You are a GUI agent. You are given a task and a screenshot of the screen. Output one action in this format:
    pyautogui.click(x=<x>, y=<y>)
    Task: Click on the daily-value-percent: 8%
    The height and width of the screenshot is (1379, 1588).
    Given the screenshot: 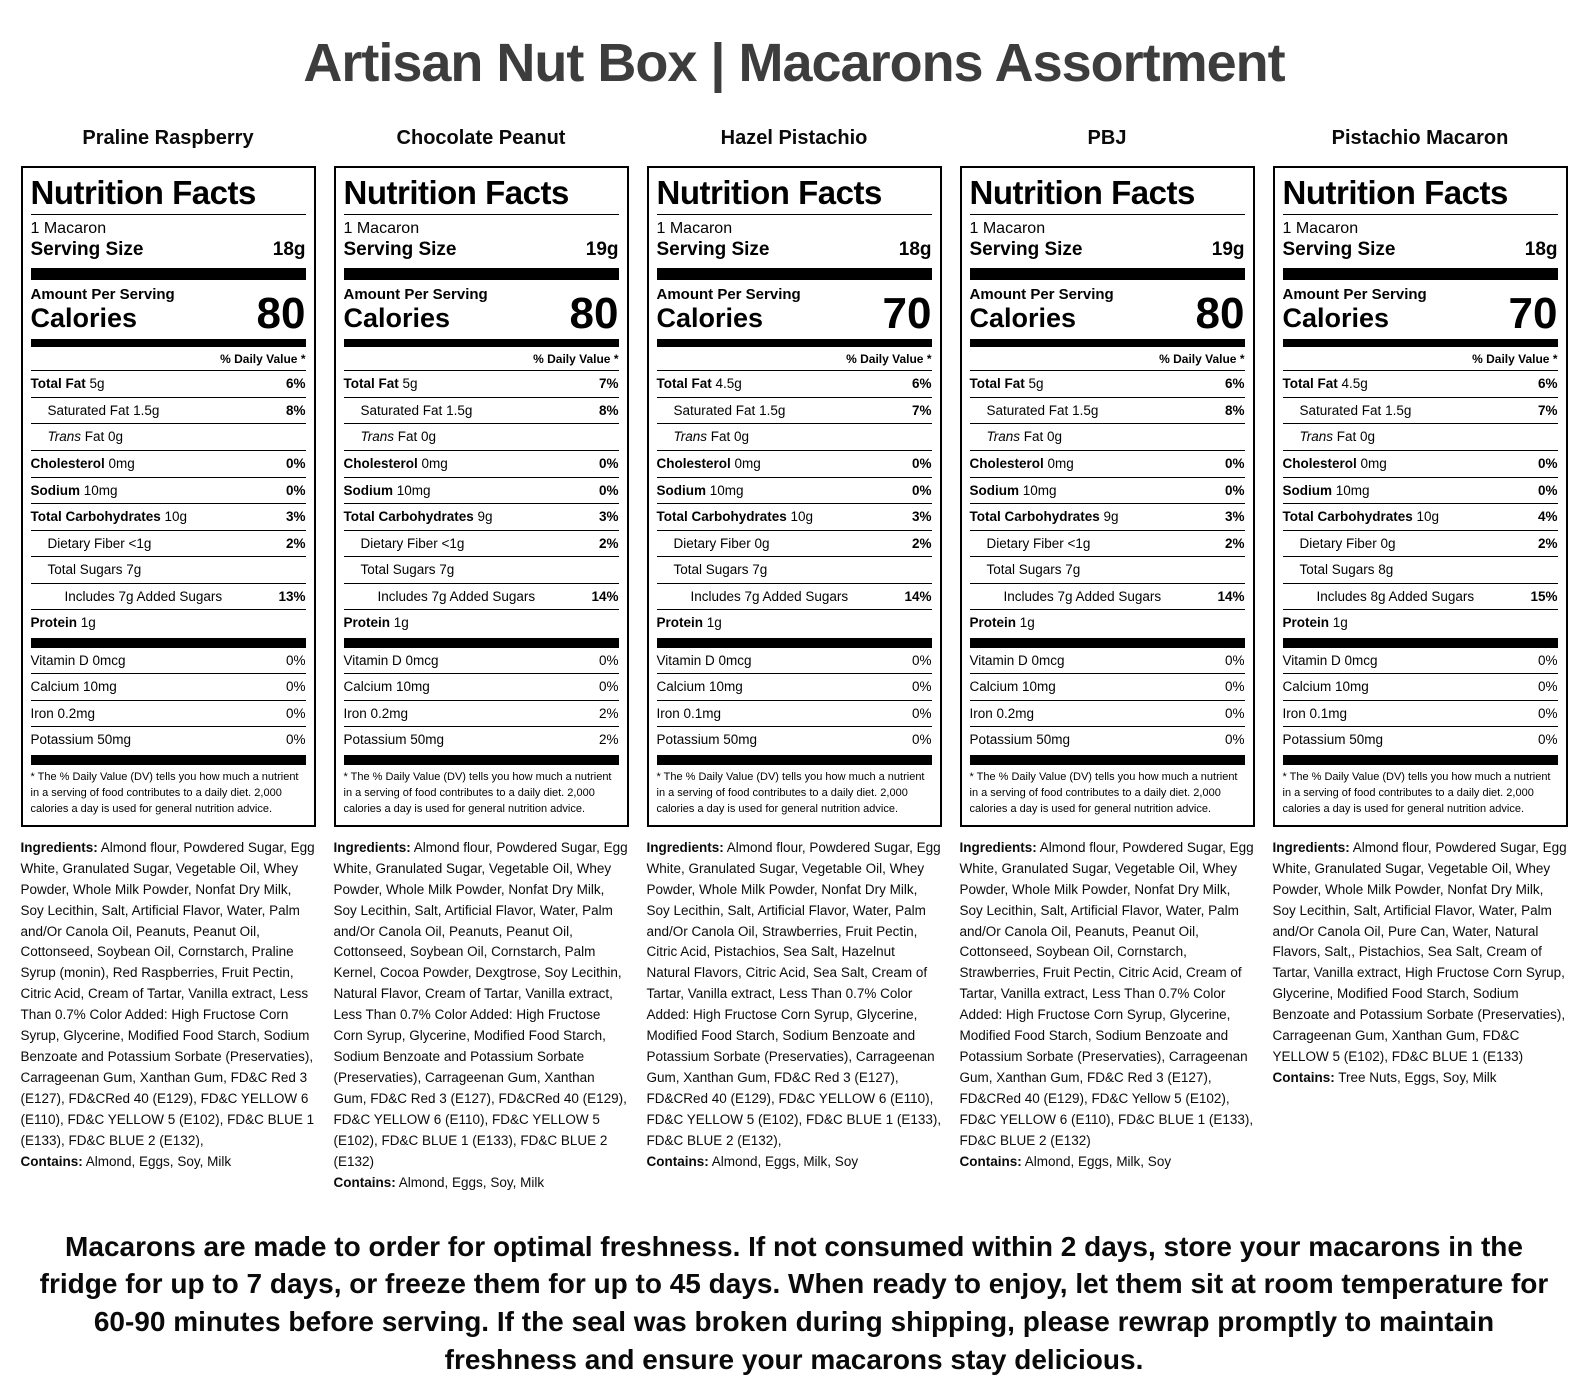 What is the action you would take?
    pyautogui.click(x=295, y=410)
    